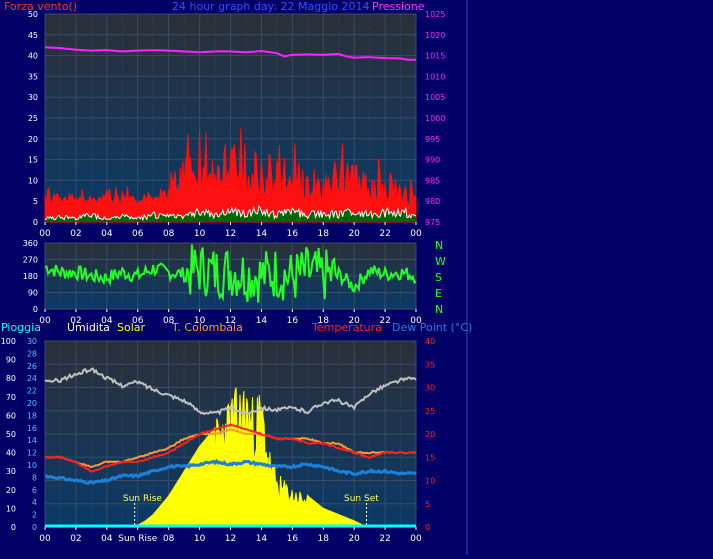 Image resolution: width=713 pixels, height=559 pixels. Describe the element at coordinates (230, 539) in the screenshot. I see `temperature-x-tick-label: 12` at that location.